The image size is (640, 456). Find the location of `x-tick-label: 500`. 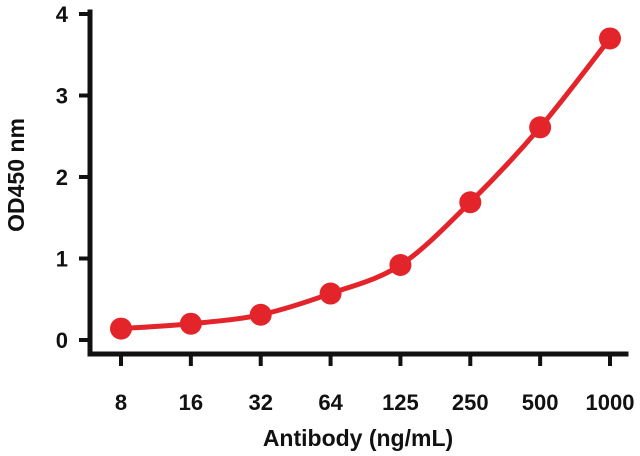

x-tick-label: 500 is located at coordinates (540, 402).